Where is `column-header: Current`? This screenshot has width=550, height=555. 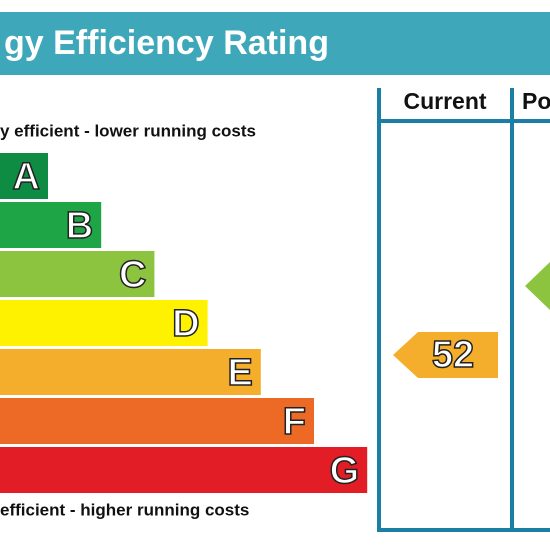 column-header: Current is located at coordinates (444, 101).